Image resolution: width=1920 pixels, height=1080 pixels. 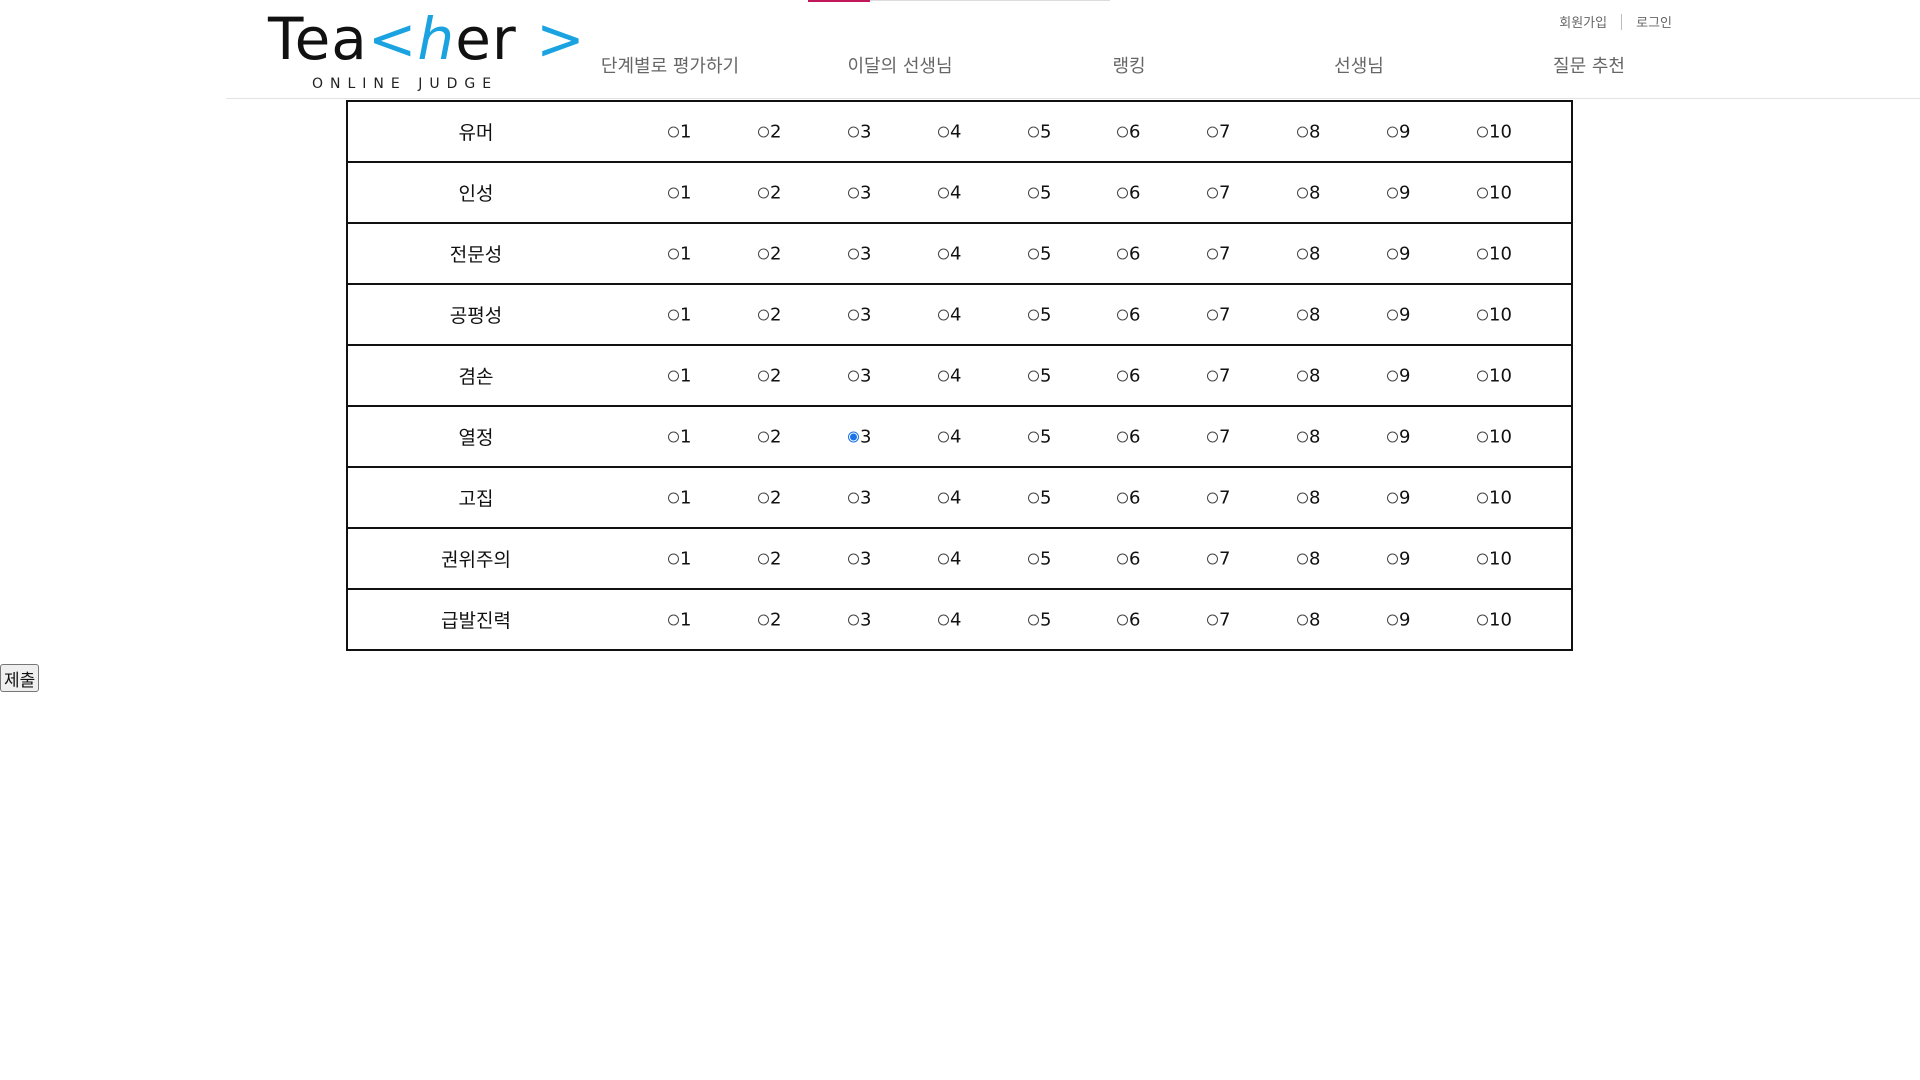 I want to click on signup-link: 회원가입, so click(x=1583, y=23).